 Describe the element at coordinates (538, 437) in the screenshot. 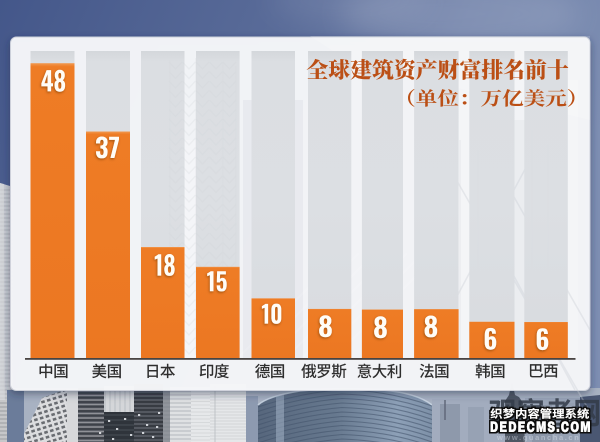

I see `svg-text: www.guancha.cn` at that location.